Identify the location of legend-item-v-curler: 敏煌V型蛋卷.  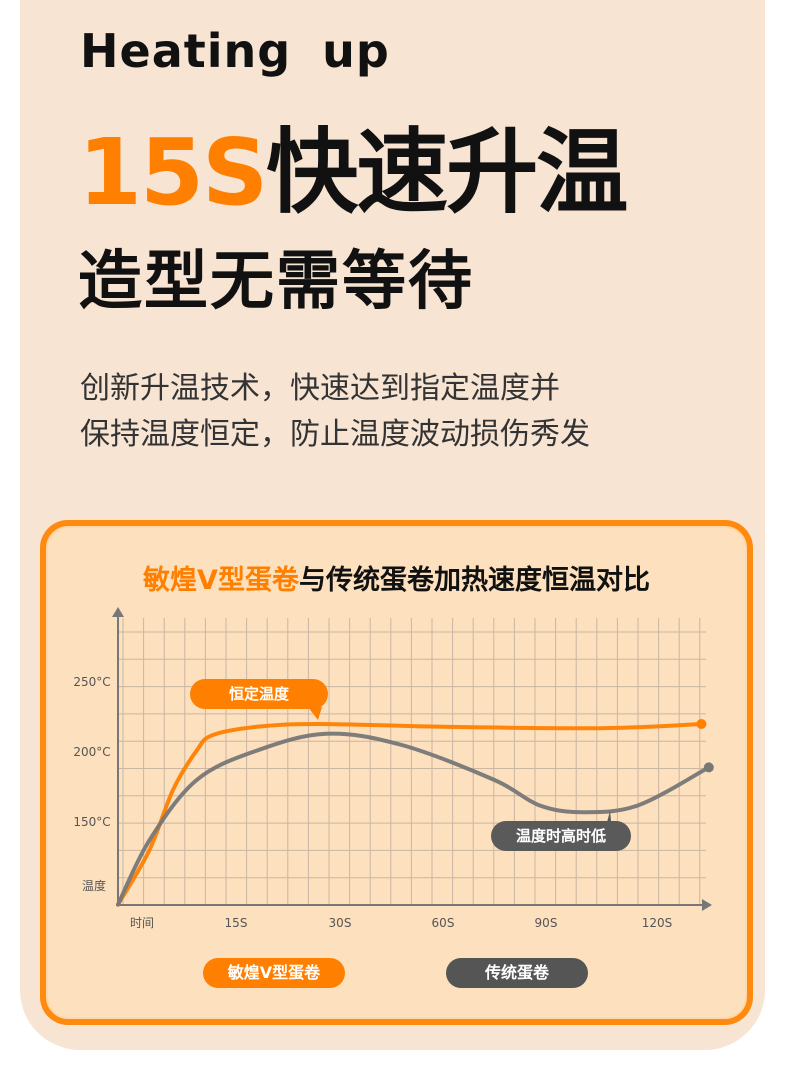
(274, 973).